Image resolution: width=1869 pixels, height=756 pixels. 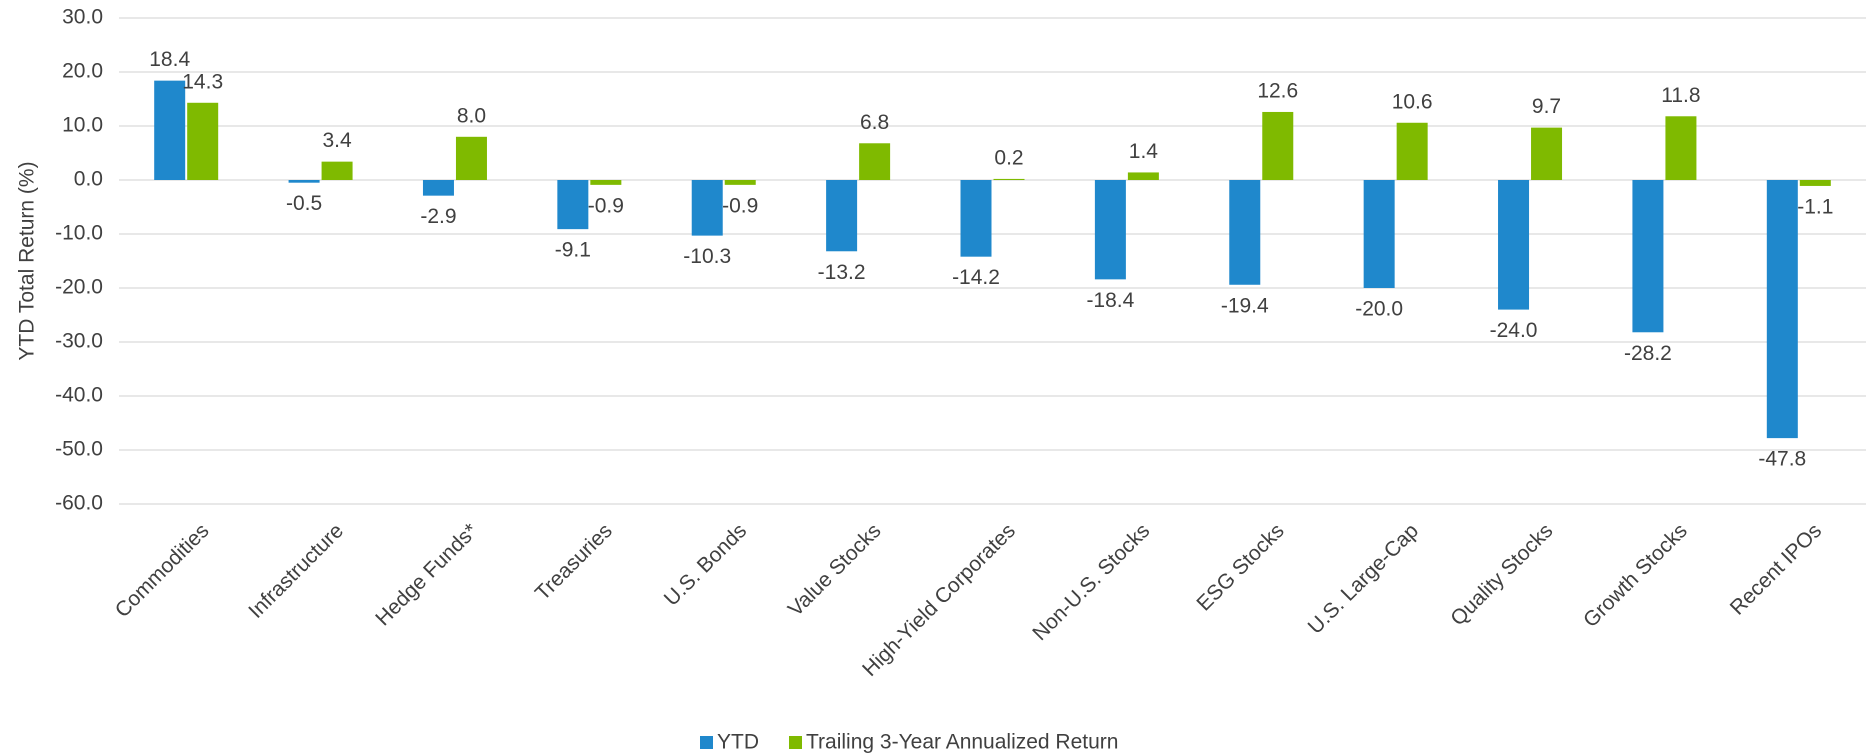 What do you see at coordinates (1412, 101) in the screenshot?
I see `data-label: 10.6` at bounding box center [1412, 101].